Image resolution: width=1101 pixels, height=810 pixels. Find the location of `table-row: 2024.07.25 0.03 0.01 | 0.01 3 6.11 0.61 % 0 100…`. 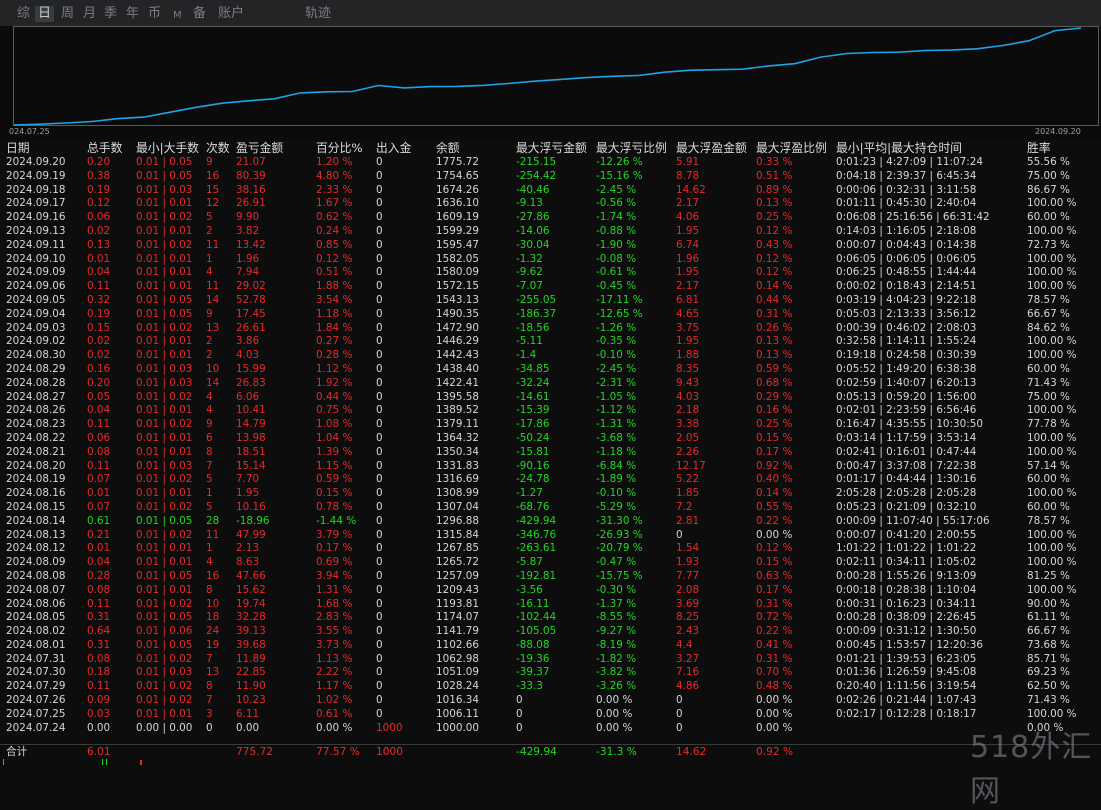

table-row: 2024.07.25 0.03 0.01 | 0.01 3 6.11 0.61 % 0 100… is located at coordinates (550, 715).